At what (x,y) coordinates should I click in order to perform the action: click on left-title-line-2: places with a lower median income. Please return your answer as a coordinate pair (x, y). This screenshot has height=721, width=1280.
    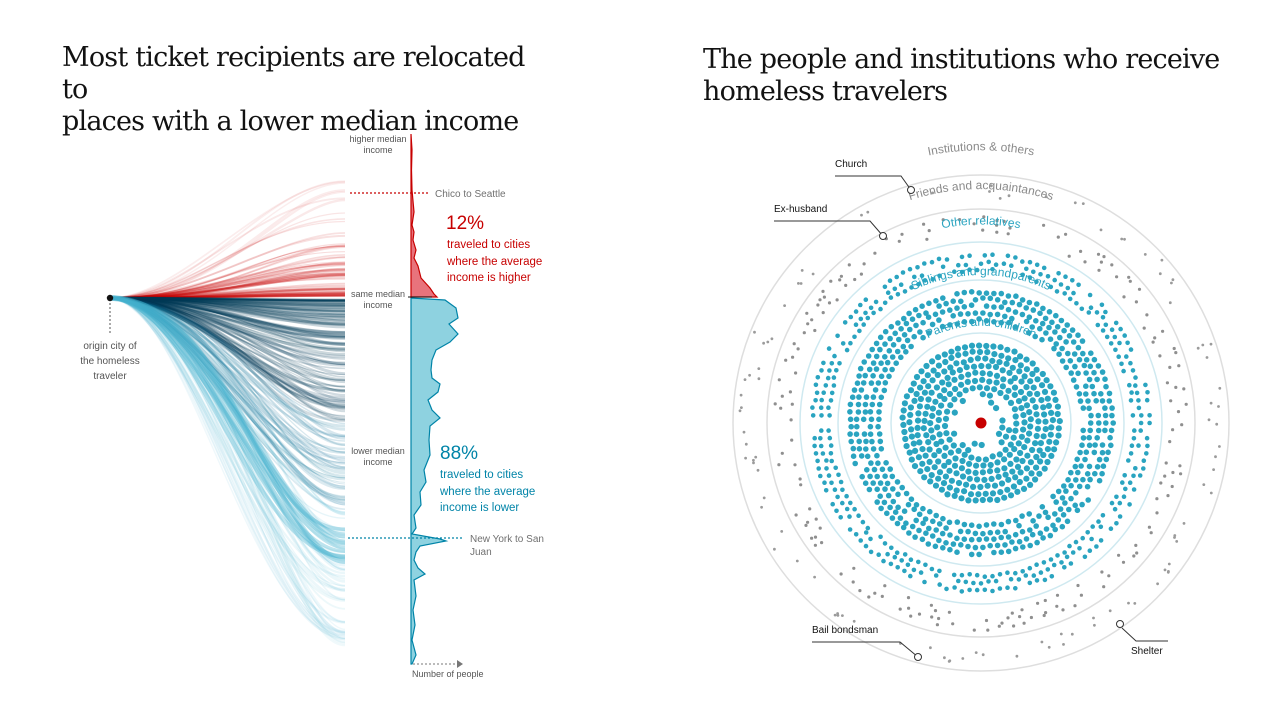
    Looking at the image, I should click on (290, 121).